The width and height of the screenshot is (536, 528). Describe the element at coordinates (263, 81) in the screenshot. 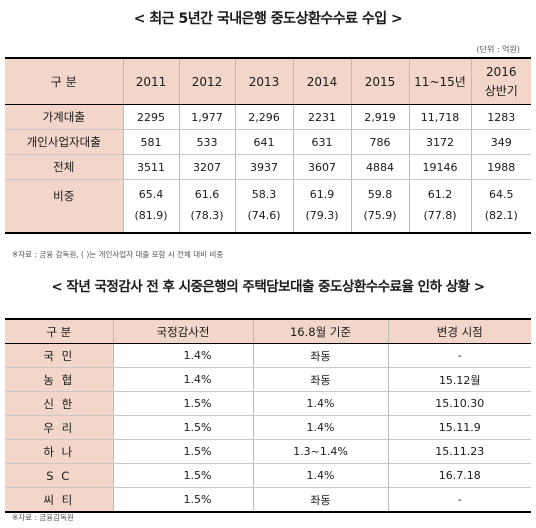

I see `header-year: 2013` at that location.